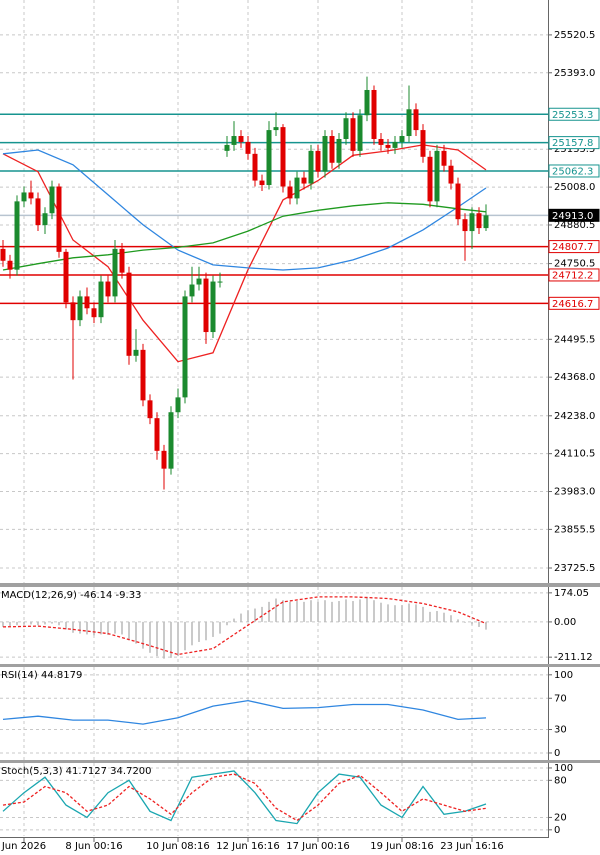 Image resolution: width=600 pixels, height=855 pixels. I want to click on indicator-title: Stoch(5,3,3) 41.7127 34.7200, so click(76, 771).